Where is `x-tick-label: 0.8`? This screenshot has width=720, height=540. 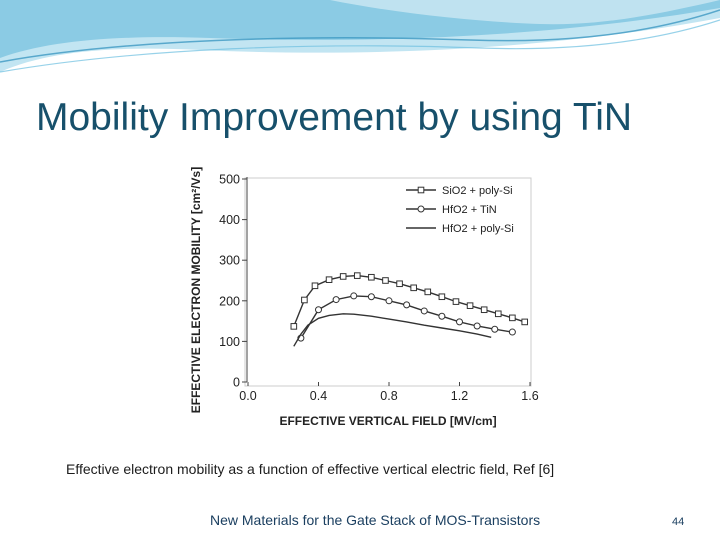
x-tick-label: 0.8 is located at coordinates (388, 396).